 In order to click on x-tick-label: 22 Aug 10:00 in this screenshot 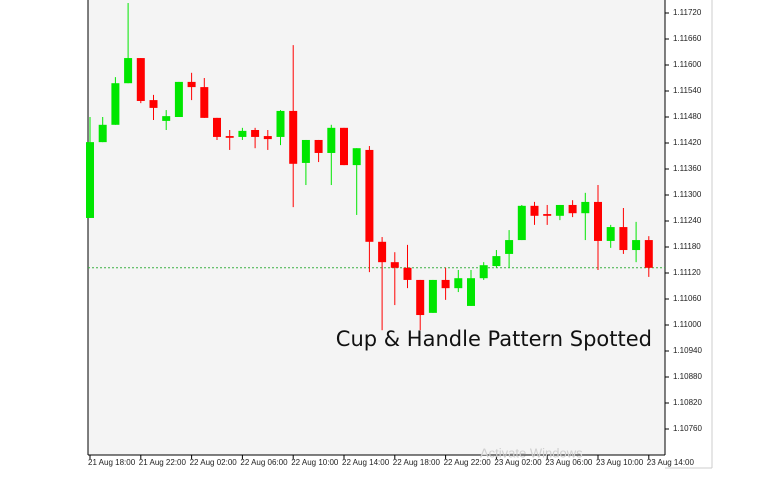, I will do `click(315, 462)`.